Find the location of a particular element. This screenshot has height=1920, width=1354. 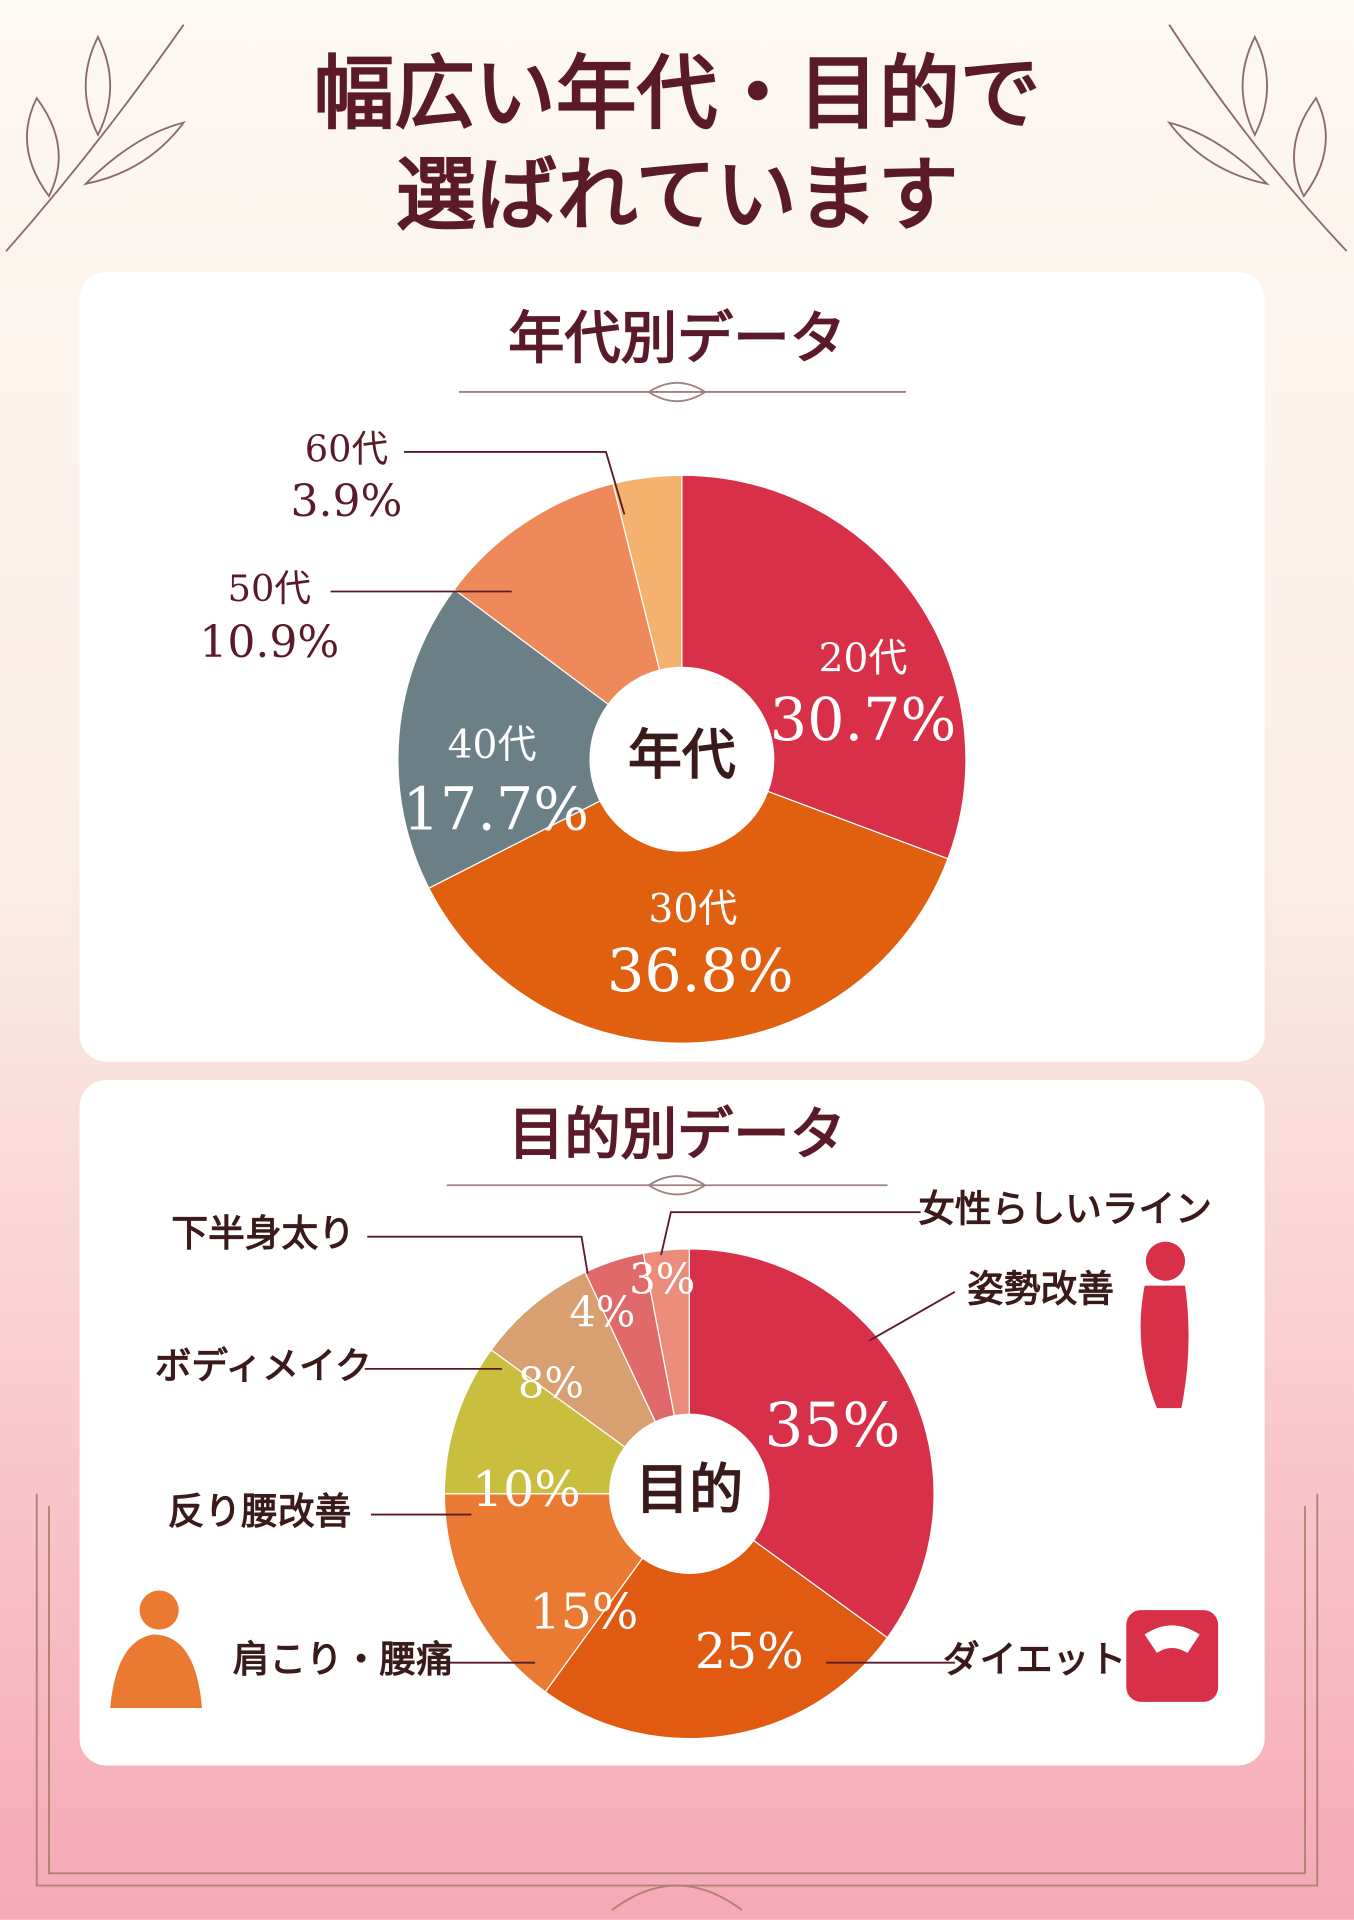

center-label: 目的 is located at coordinates (689, 1489).